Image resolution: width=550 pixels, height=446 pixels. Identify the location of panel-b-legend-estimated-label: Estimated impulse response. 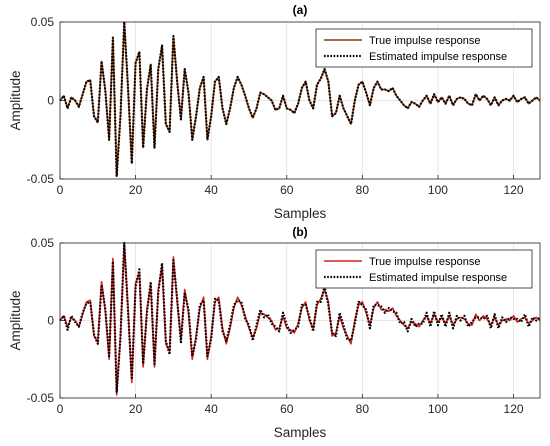
(438, 278).